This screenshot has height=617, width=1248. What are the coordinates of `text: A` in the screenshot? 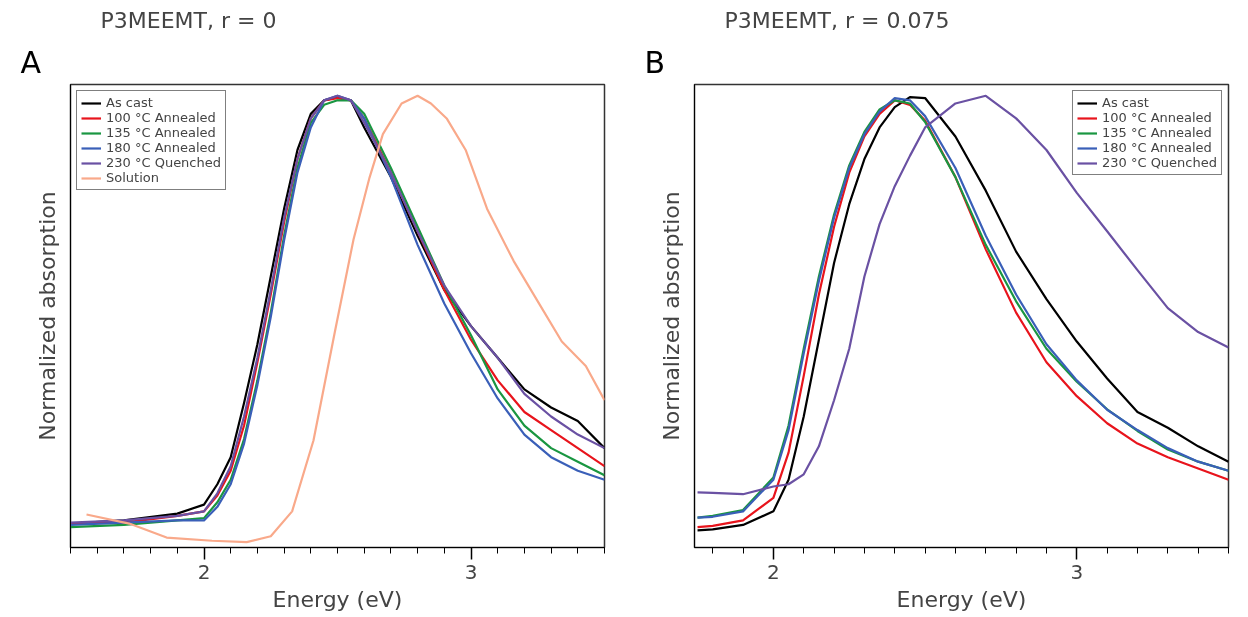 It's located at (31, 62).